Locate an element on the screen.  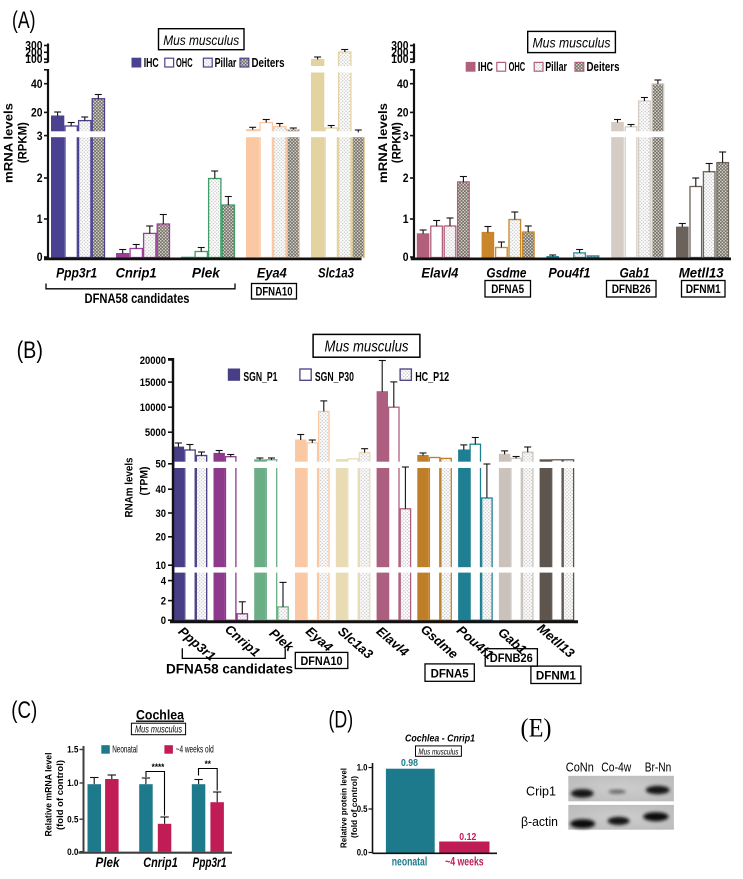
svg-text: 1.5 is located at coordinates (73, 750).